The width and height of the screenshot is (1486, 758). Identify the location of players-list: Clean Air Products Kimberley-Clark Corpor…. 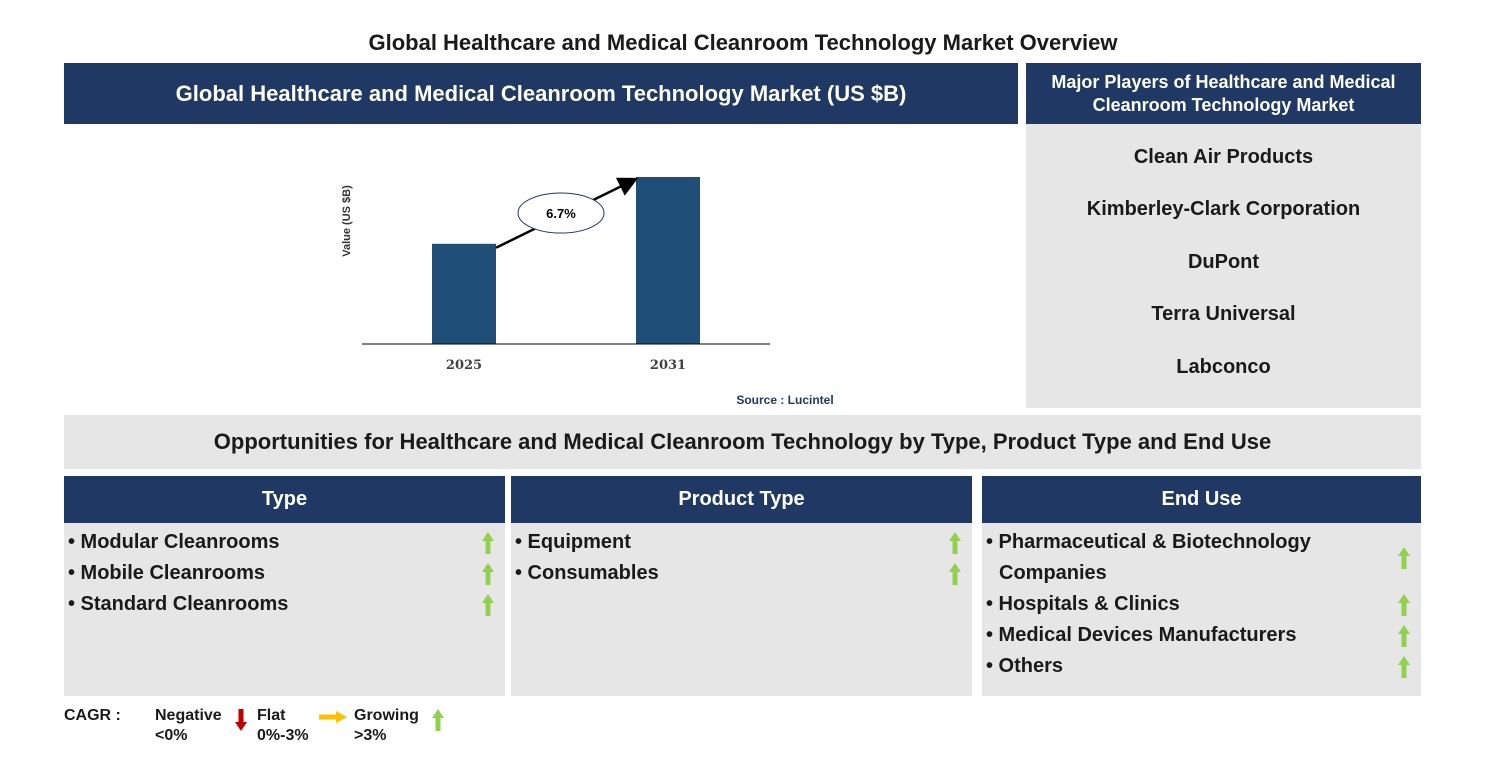
(1223, 266).